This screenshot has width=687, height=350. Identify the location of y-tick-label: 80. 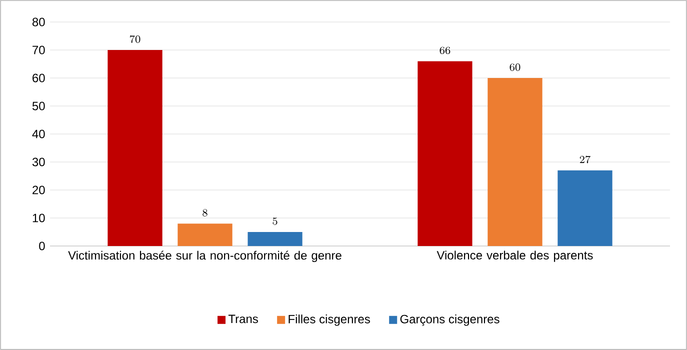
(38, 22).